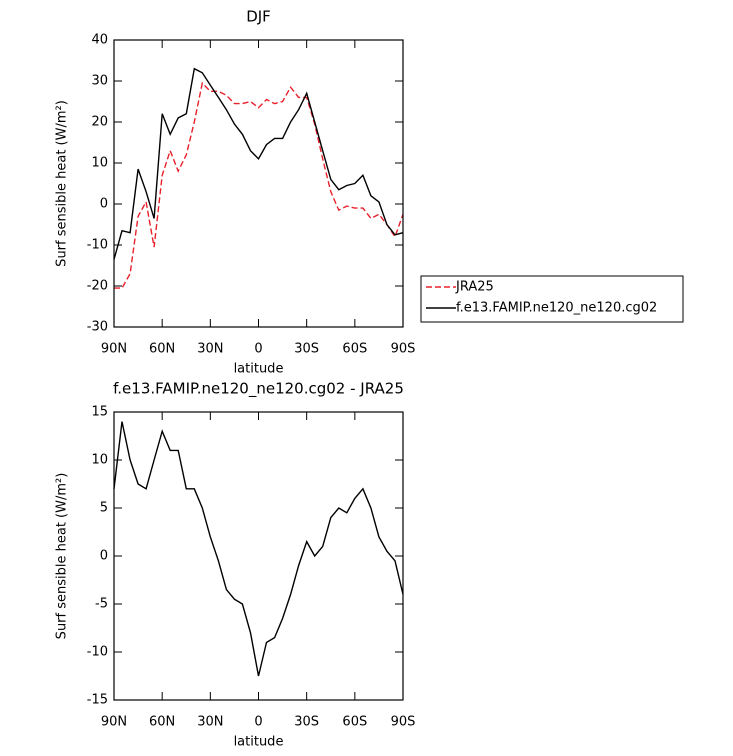 The width and height of the screenshot is (733, 756). Describe the element at coordinates (99, 40) in the screenshot. I see `y-tick-label: 40` at that location.